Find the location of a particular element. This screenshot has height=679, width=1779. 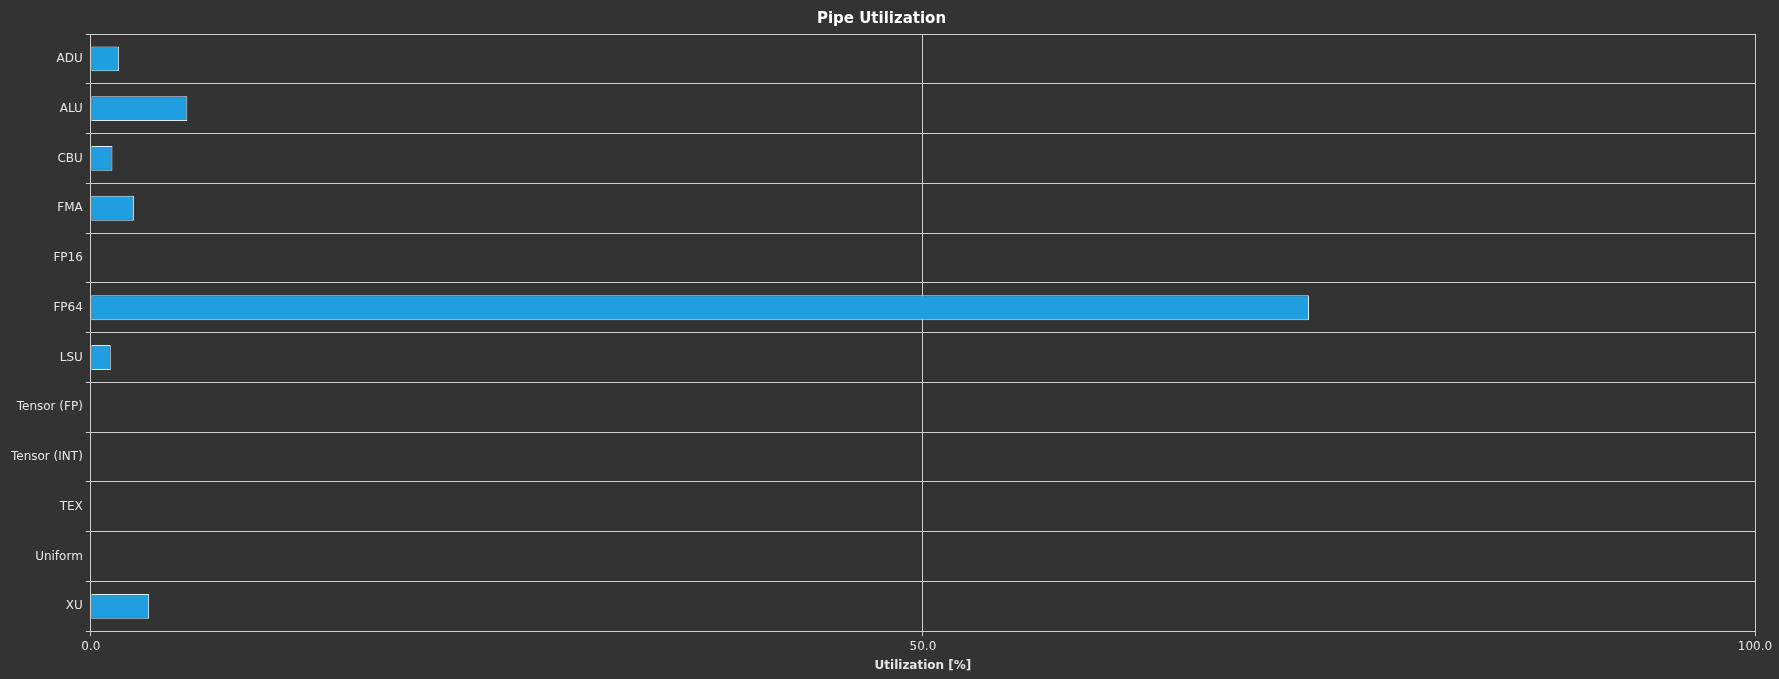

y-tick-label: XU is located at coordinates (74, 605).